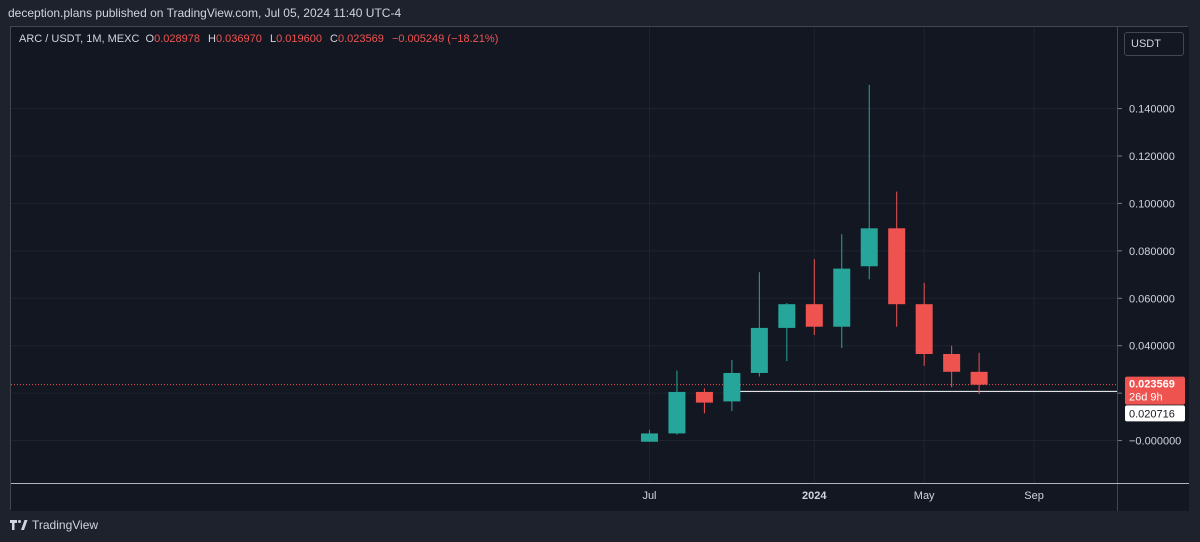 The width and height of the screenshot is (1200, 542). Describe the element at coordinates (924, 496) in the screenshot. I see `x-tick-label: May` at that location.